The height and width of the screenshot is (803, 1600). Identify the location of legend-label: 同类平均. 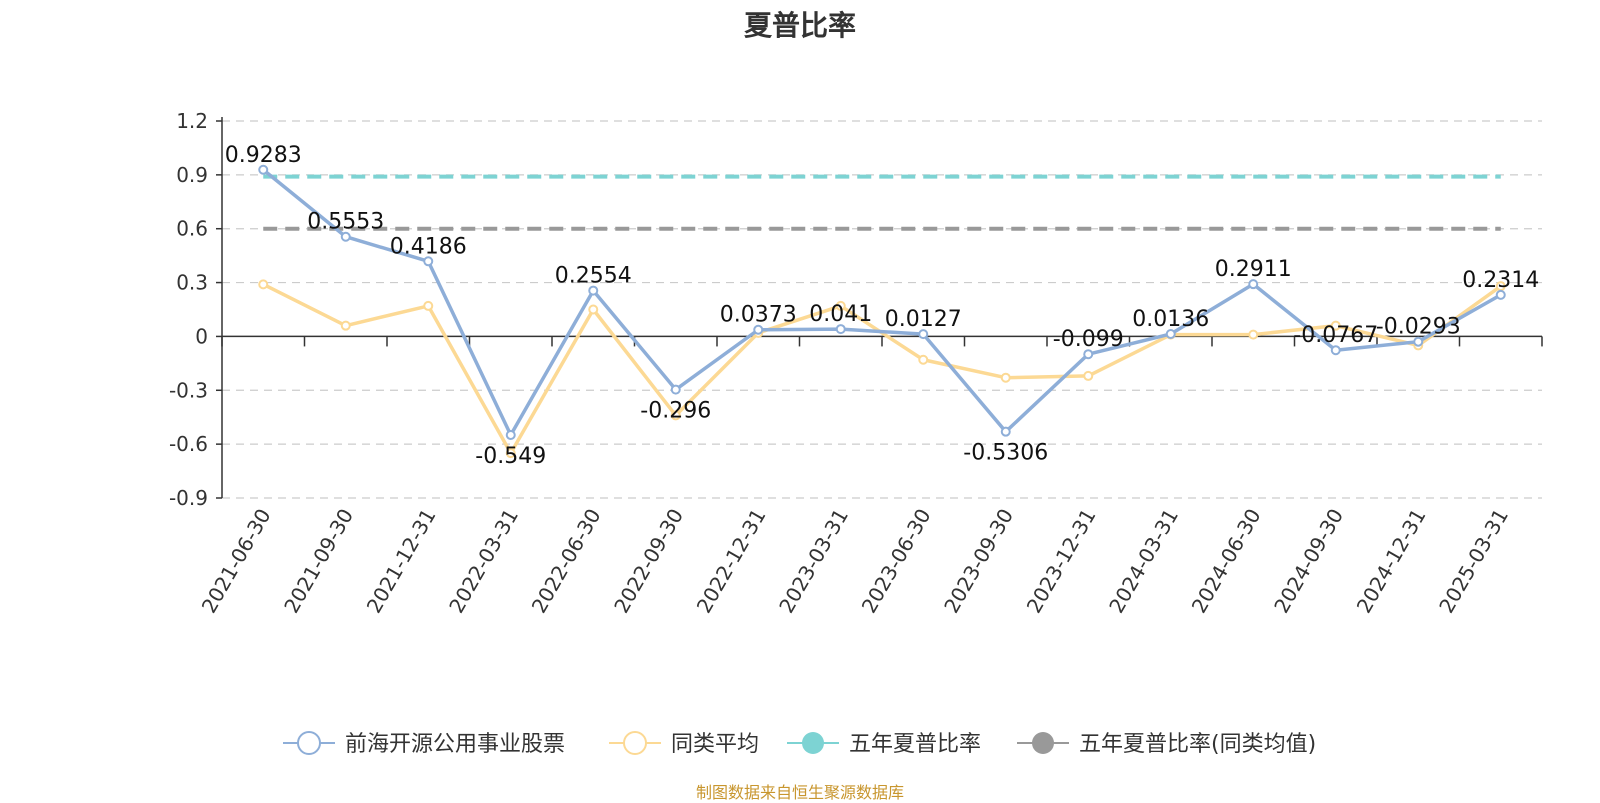
(715, 744).